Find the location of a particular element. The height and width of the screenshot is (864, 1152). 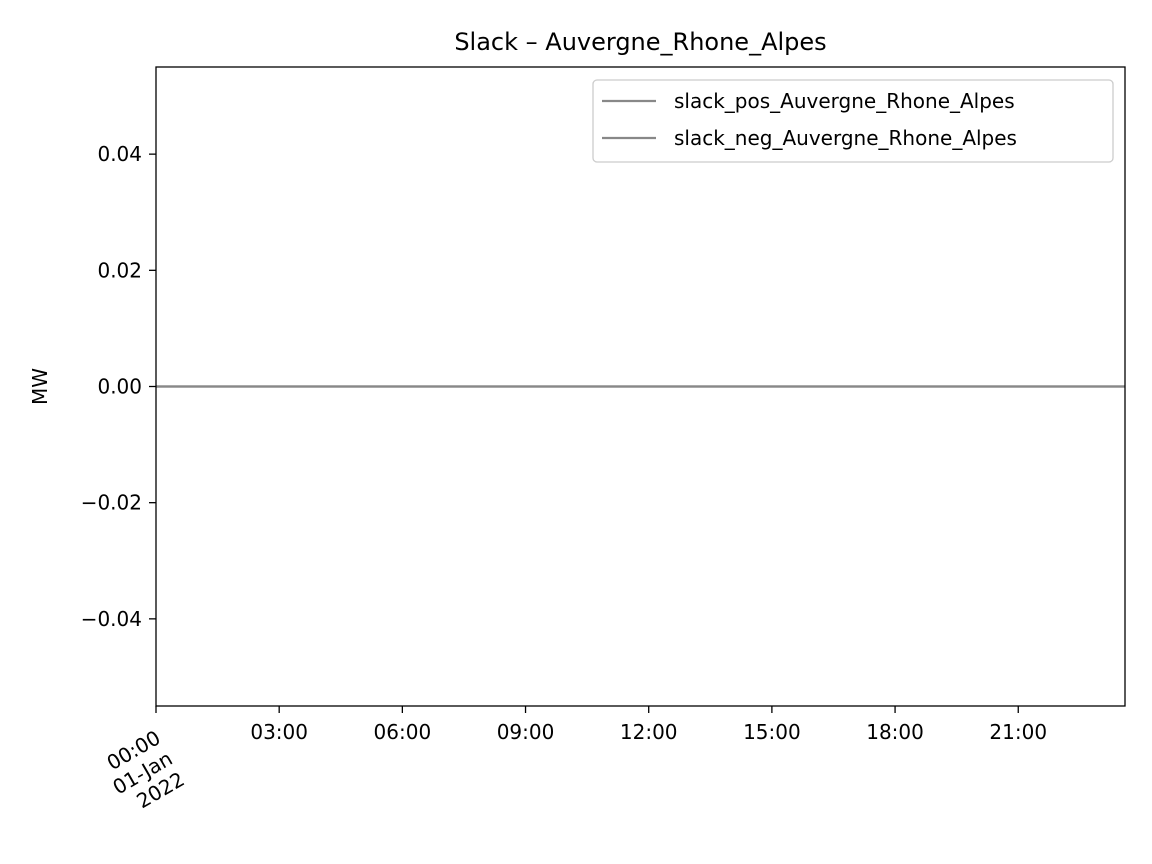

x-tick-label: 09:00 is located at coordinates (526, 732).